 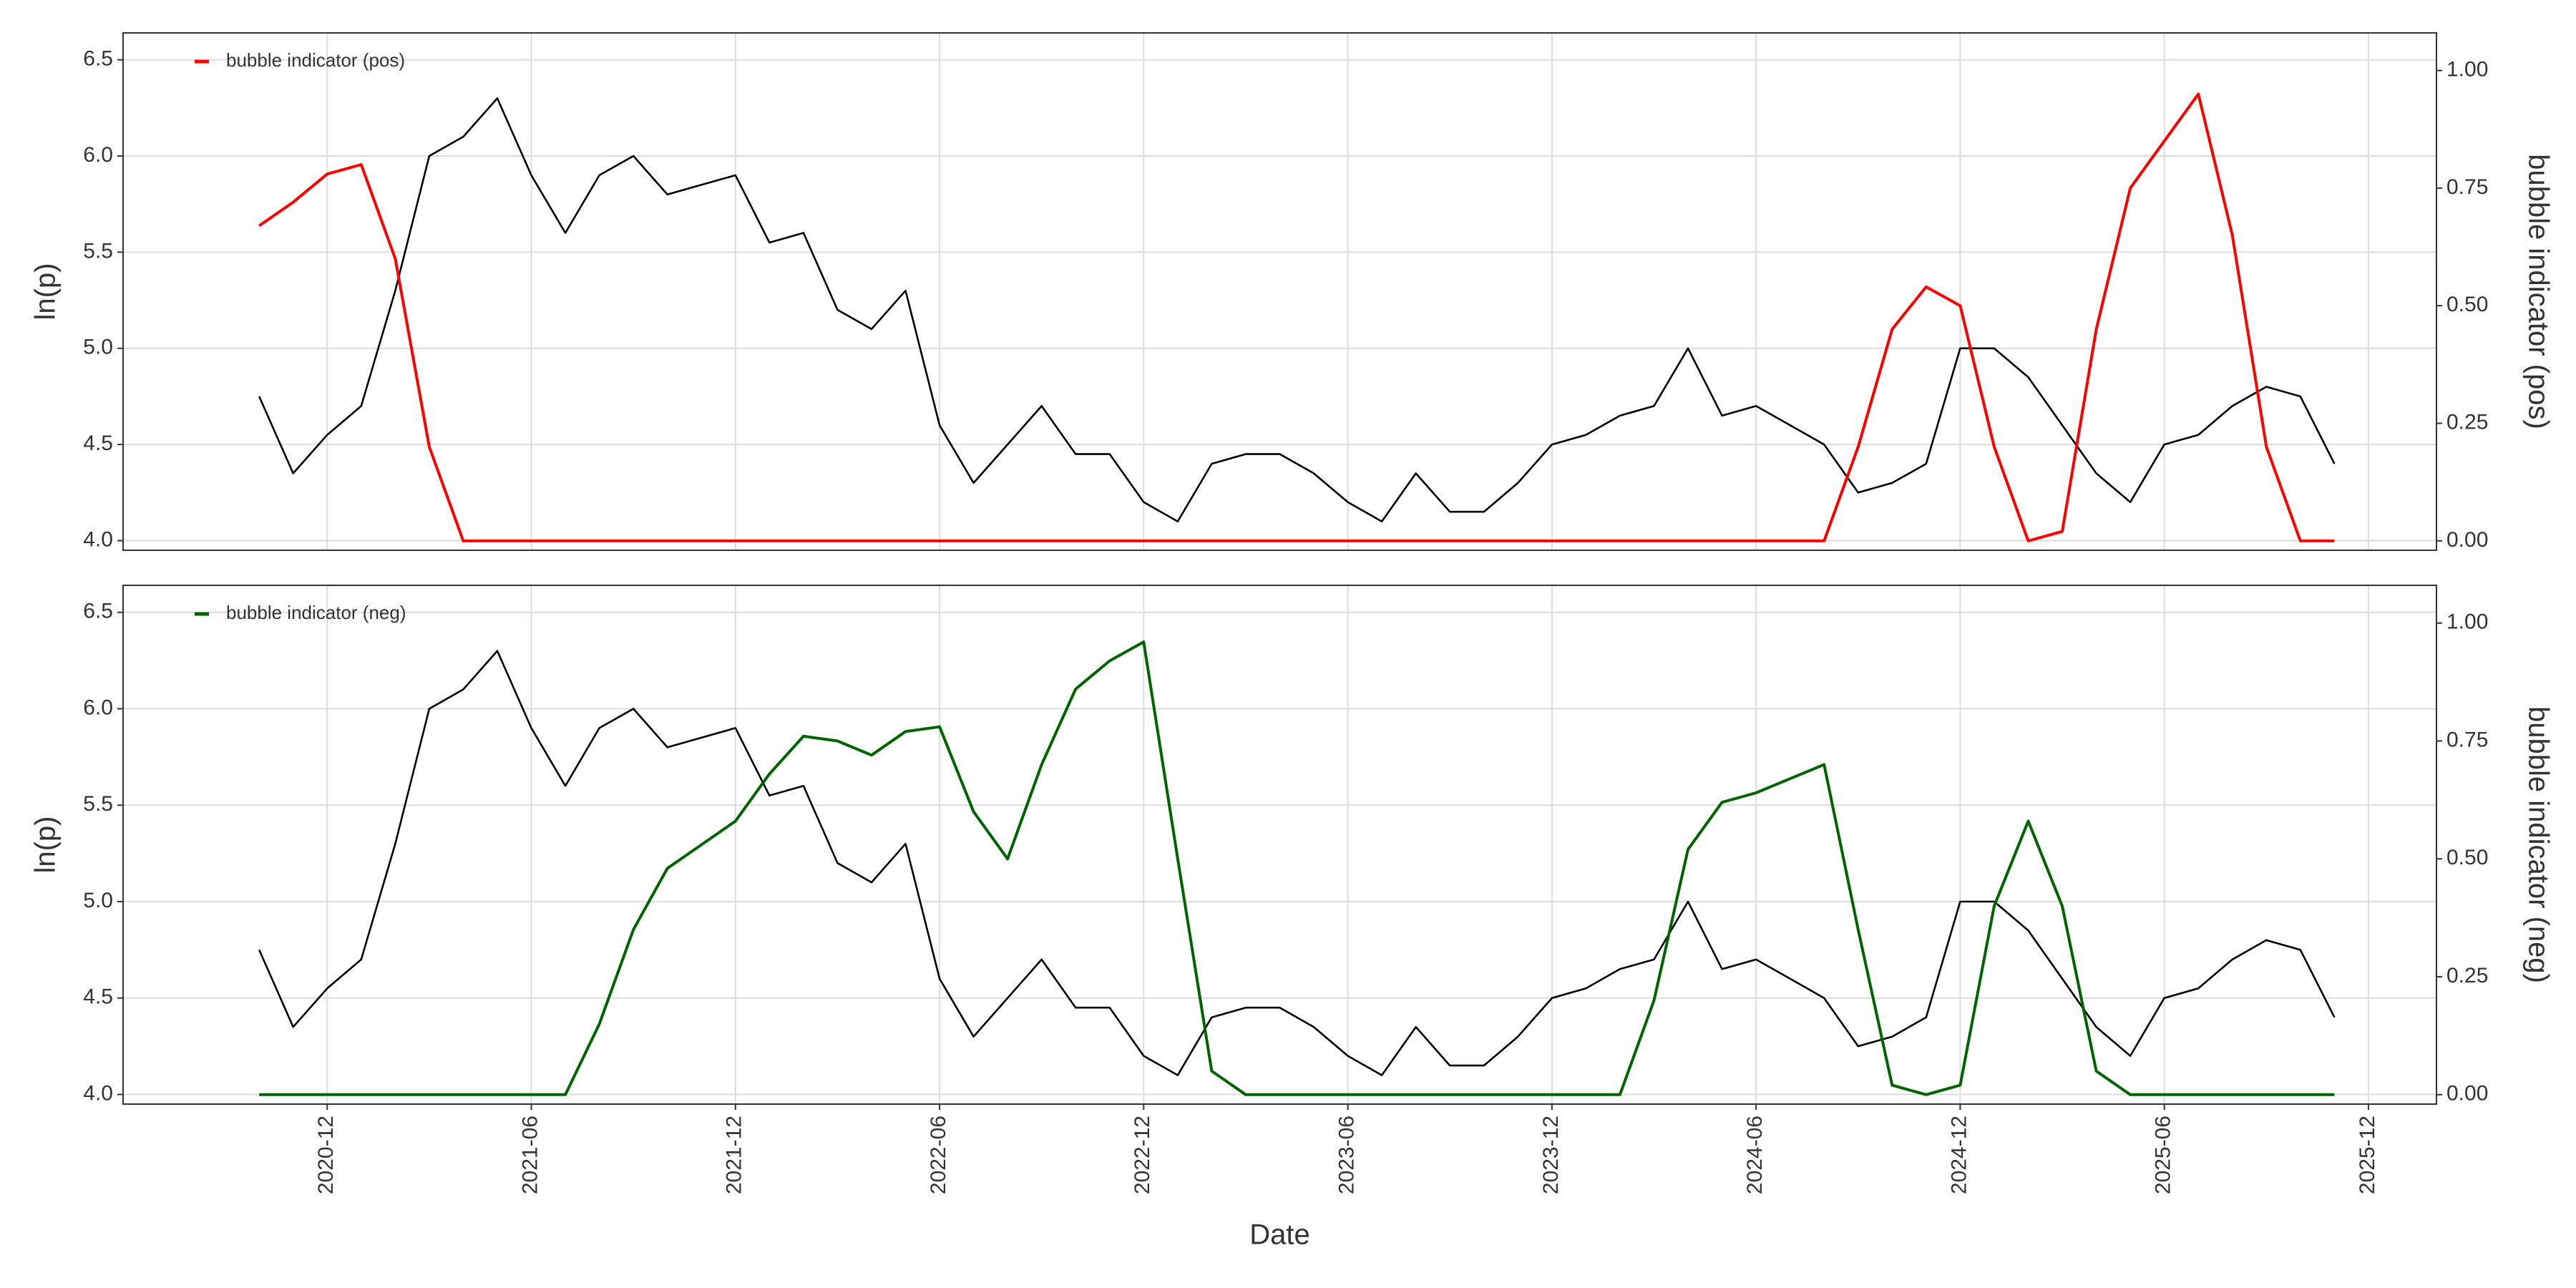 I want to click on x-tick-label: 2023-12, so click(x=1551, y=1155).